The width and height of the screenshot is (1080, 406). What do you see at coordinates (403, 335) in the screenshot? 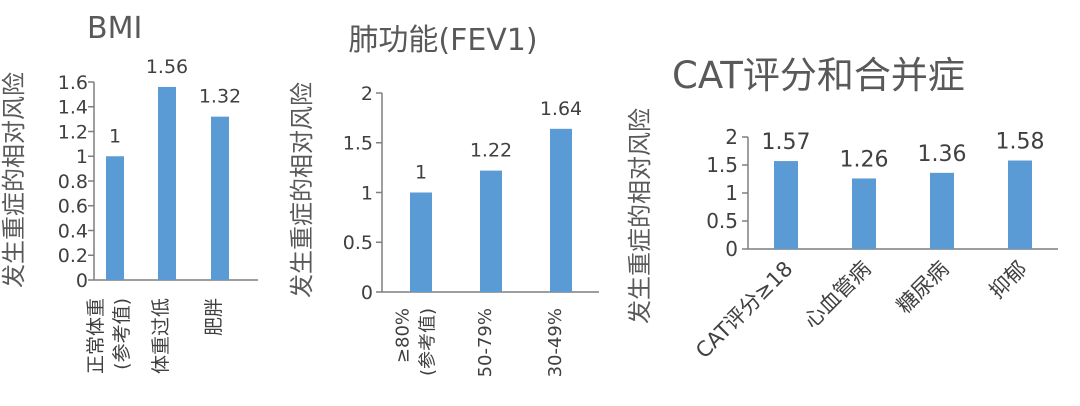
I see `x-tick-label: ≥80%` at bounding box center [403, 335].